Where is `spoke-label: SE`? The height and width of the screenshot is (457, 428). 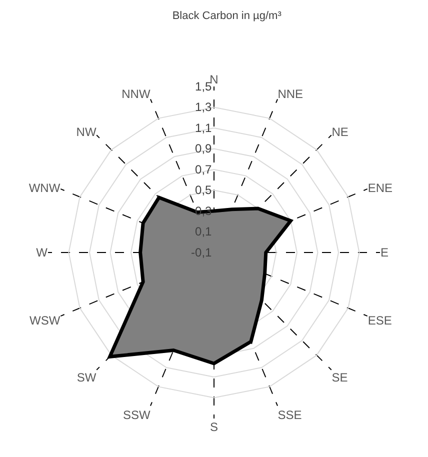
spoke-label: SE is located at coordinates (340, 377).